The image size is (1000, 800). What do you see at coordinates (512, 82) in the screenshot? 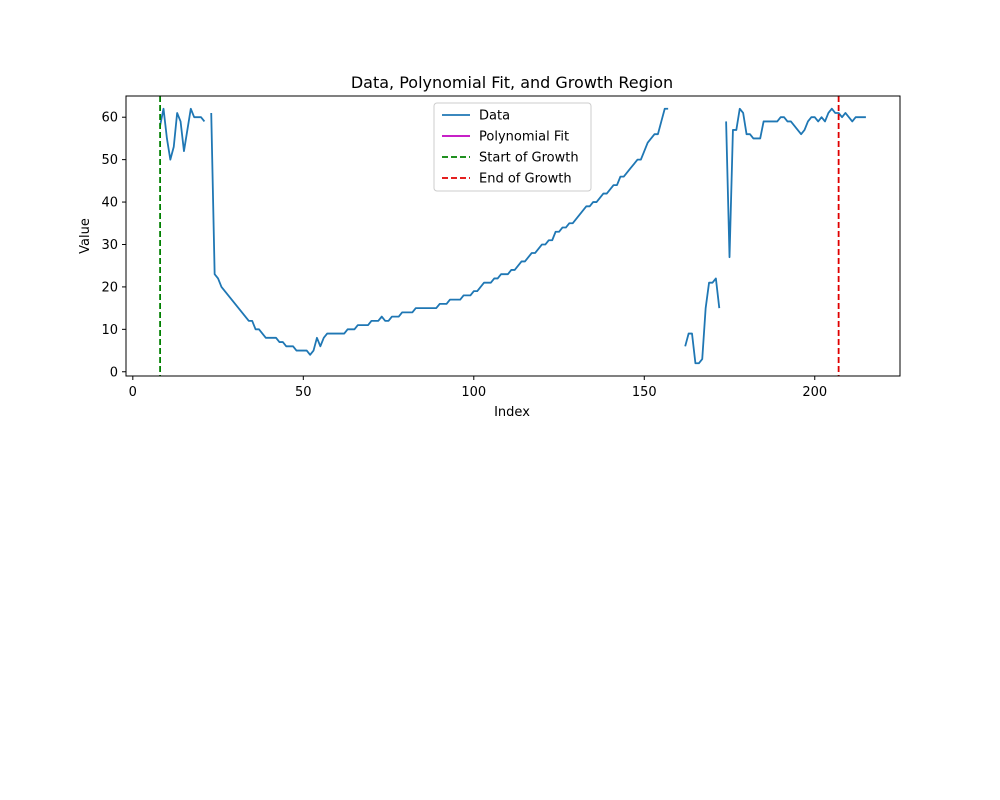
I see `chart-title: Data, Polynomial Fit, and Growth Region` at bounding box center [512, 82].